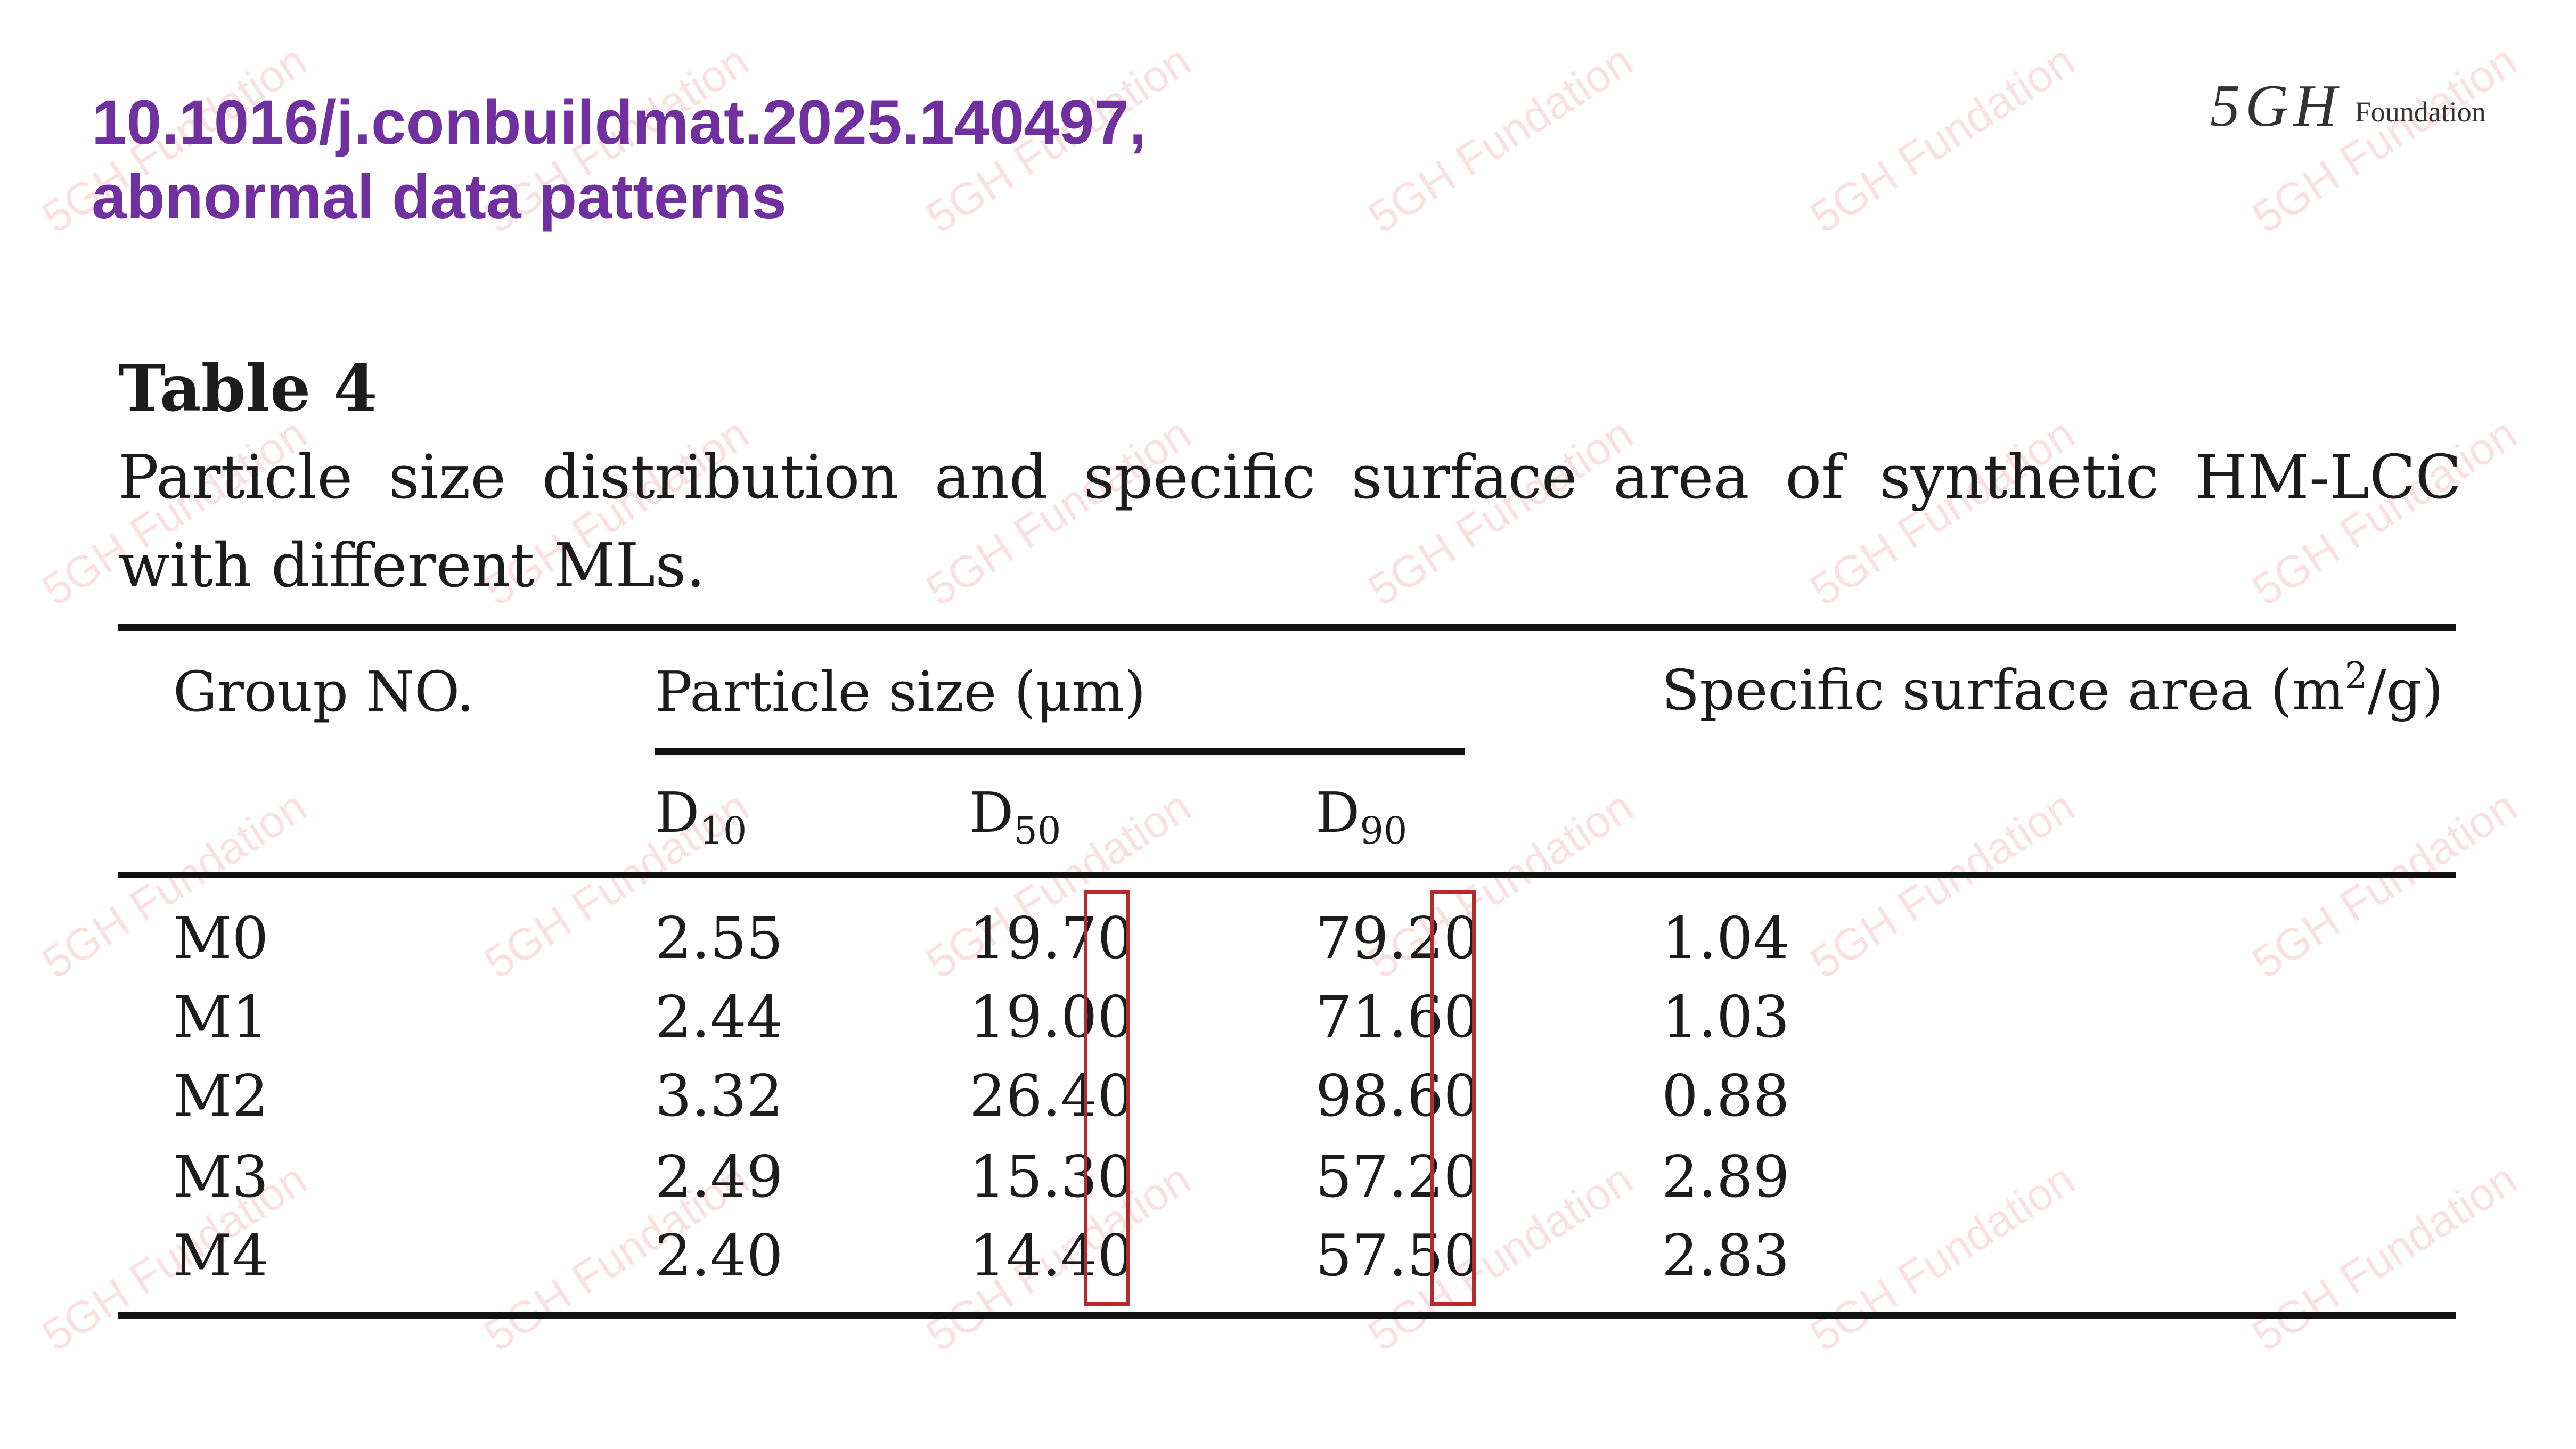  Describe the element at coordinates (619, 122) in the screenshot. I see `doi-text: 10.1016/j.conbuildmat.2025.140497,` at that location.